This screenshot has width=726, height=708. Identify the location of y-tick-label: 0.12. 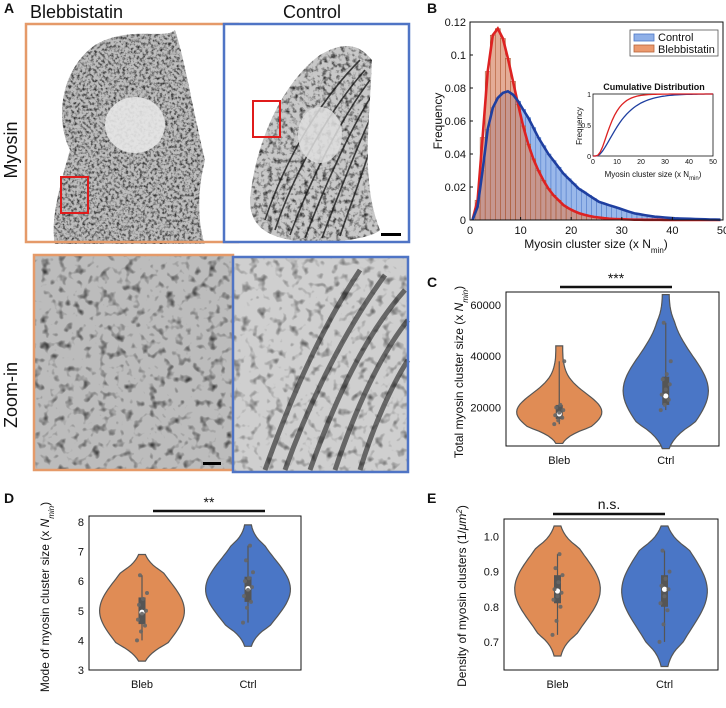
(455, 23).